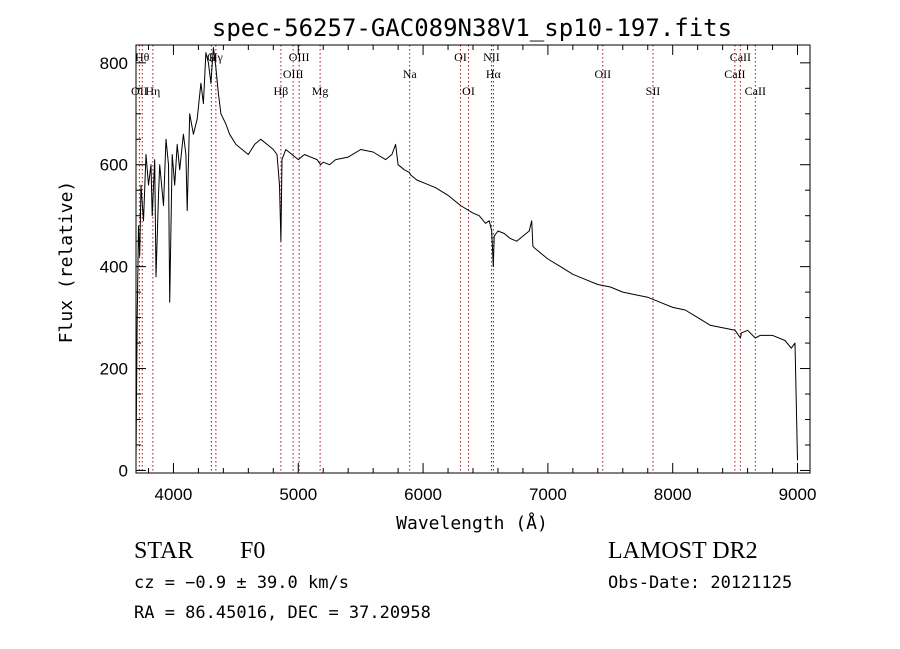 The image size is (900, 649). Describe the element at coordinates (114, 369) in the screenshot. I see `y-tick-label: 200` at that location.